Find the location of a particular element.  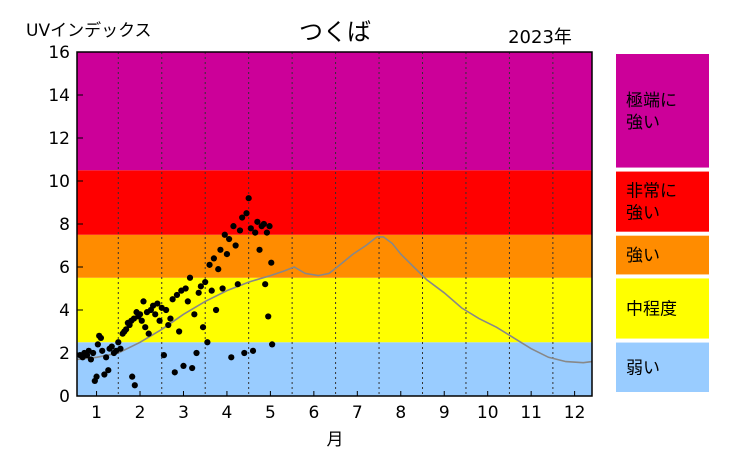

y-tick-label-5: 10 is located at coordinates (59, 182).